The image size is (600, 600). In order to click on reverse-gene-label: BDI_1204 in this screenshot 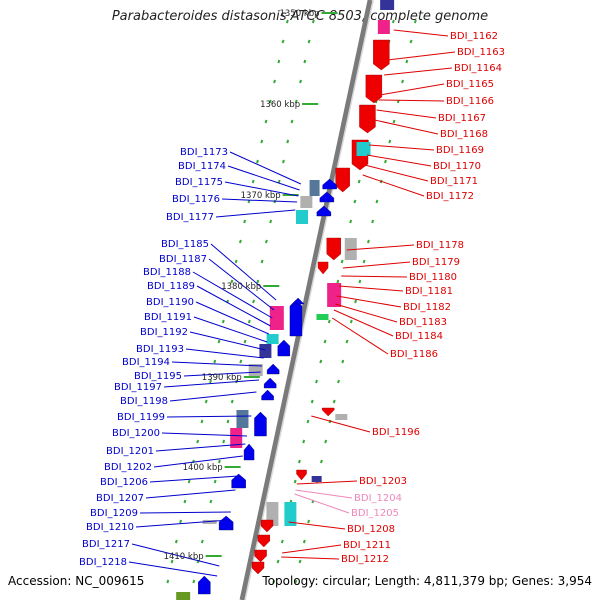, I will do `click(378, 498)`.